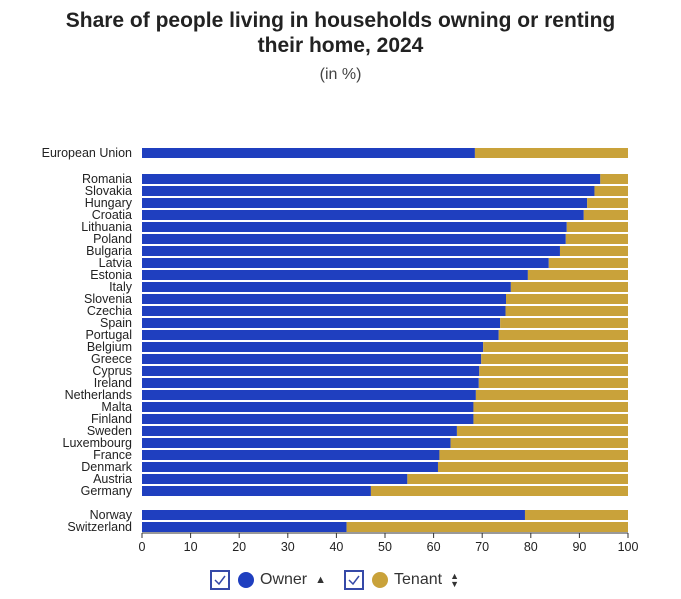 This screenshot has height=599, width=681. Describe the element at coordinates (354, 580) in the screenshot. I see `tenant-checkbox` at that location.